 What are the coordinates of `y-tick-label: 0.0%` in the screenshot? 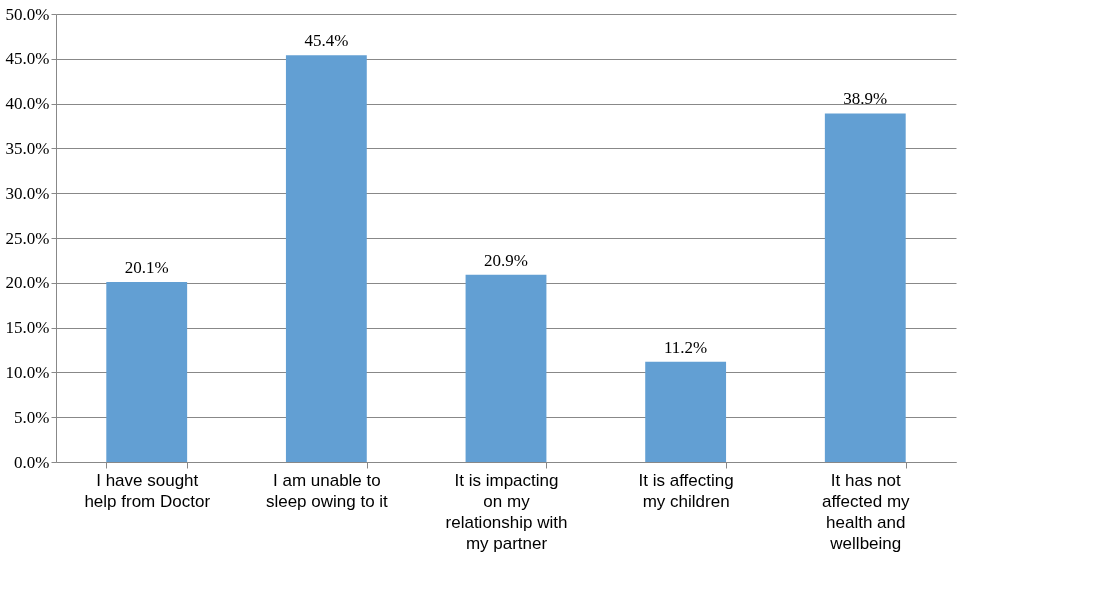 It's located at (32, 462).